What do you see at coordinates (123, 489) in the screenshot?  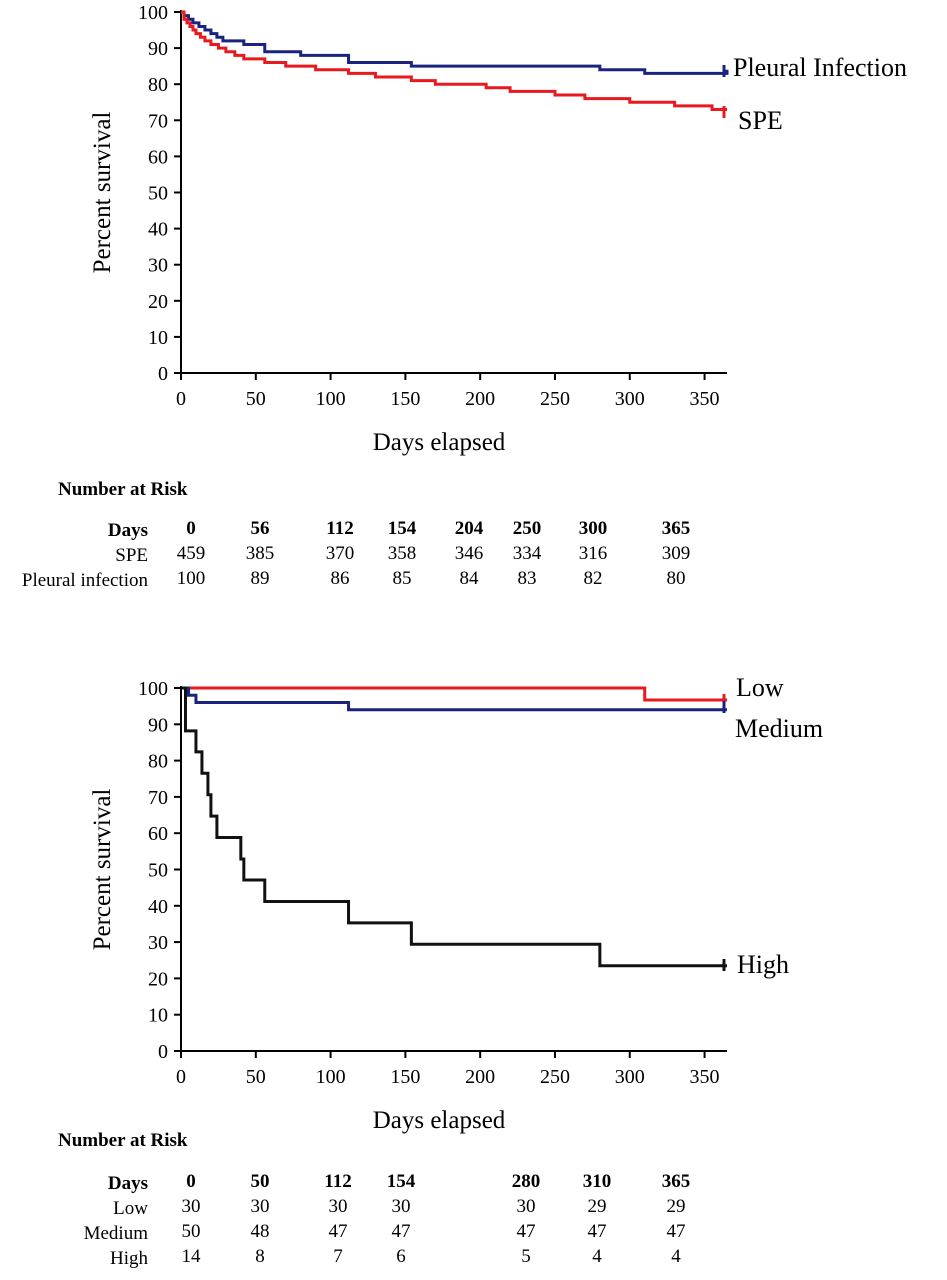 I see `risk-table-1-title: Number at Risk` at bounding box center [123, 489].